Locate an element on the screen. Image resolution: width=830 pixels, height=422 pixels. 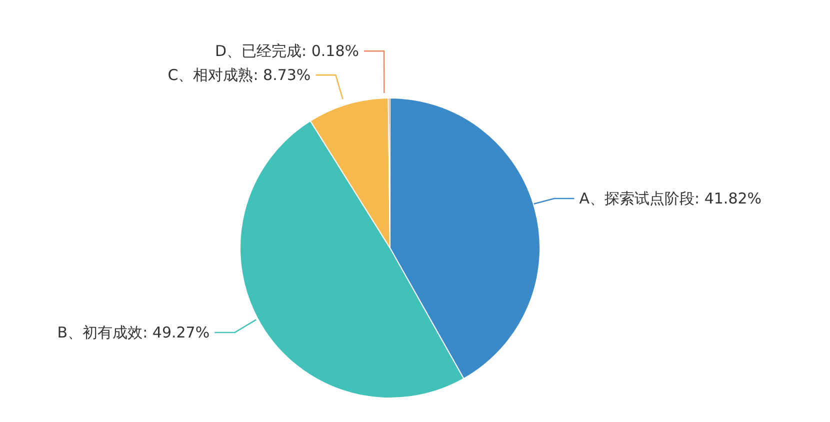
slice-label: C、相对成熟: 8.73% is located at coordinates (239, 75).